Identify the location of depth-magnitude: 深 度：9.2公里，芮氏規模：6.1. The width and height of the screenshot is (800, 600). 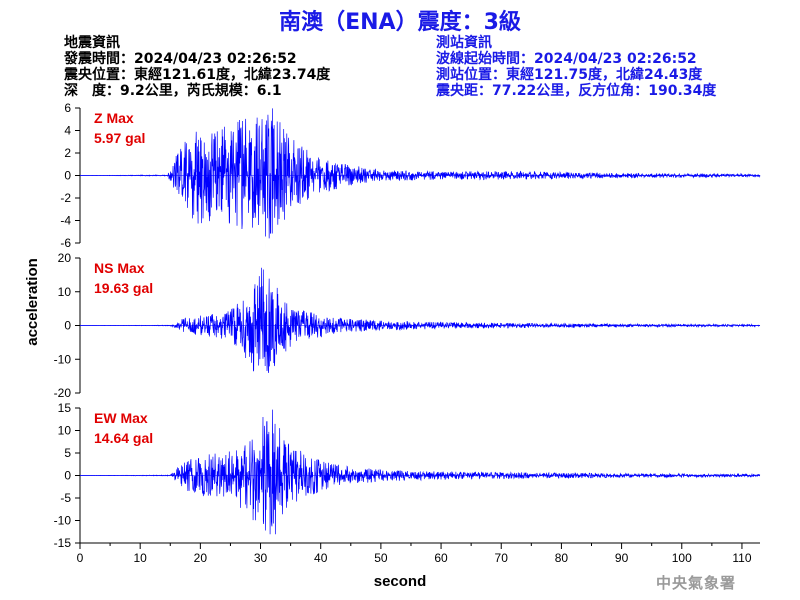
(173, 91).